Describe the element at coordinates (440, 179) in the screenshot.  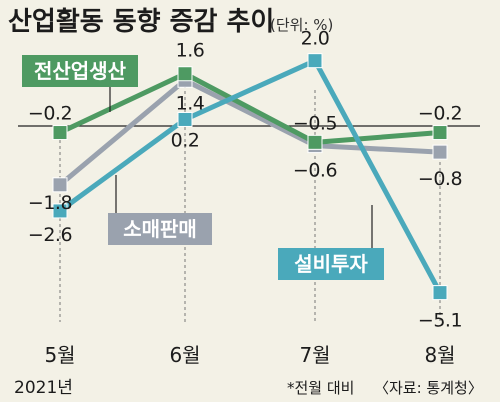
I see `data-label: −0.8` at that location.